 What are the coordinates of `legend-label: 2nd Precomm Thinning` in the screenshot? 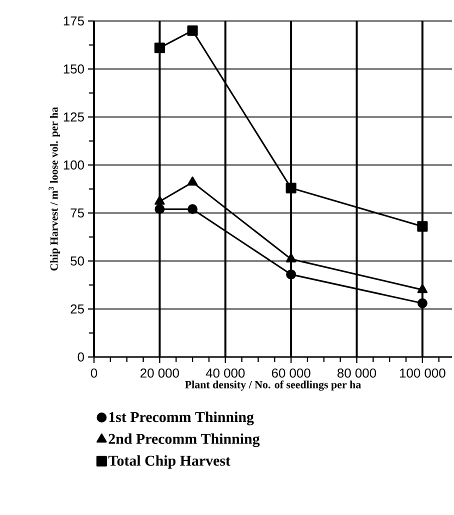 It's located at (184, 440).